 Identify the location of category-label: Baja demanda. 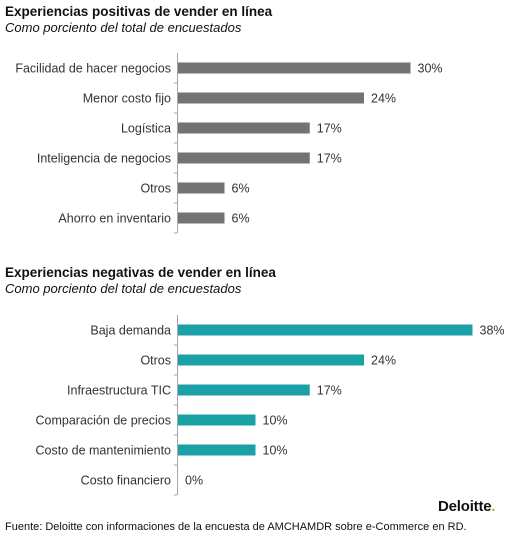
(130, 331).